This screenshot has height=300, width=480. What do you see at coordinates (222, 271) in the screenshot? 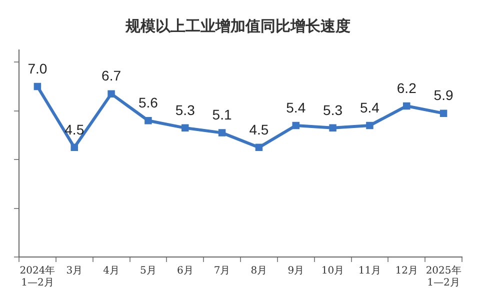
I see `x-tick-label: 7月` at bounding box center [222, 271].